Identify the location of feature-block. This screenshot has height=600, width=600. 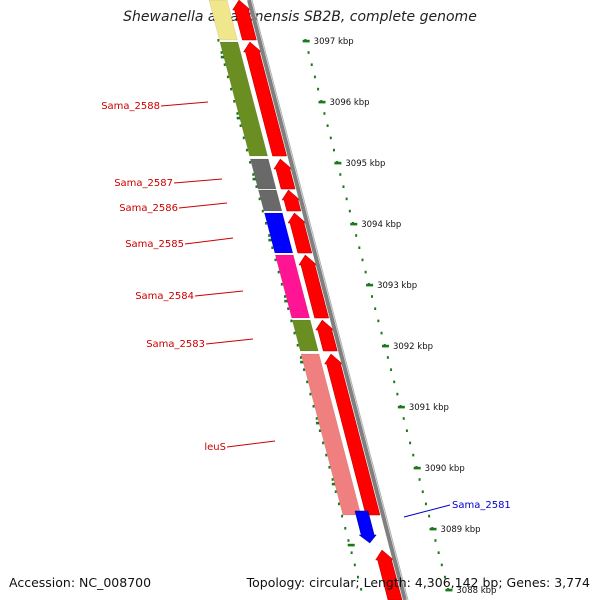
(223, 20).